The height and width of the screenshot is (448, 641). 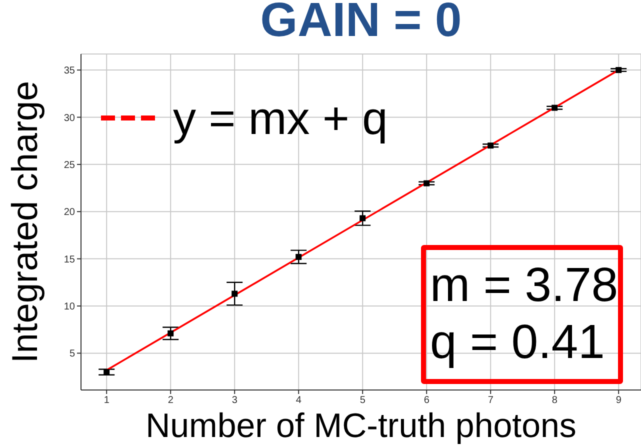 What do you see at coordinates (363, 400) in the screenshot?
I see `x-tick-label: 5` at bounding box center [363, 400].